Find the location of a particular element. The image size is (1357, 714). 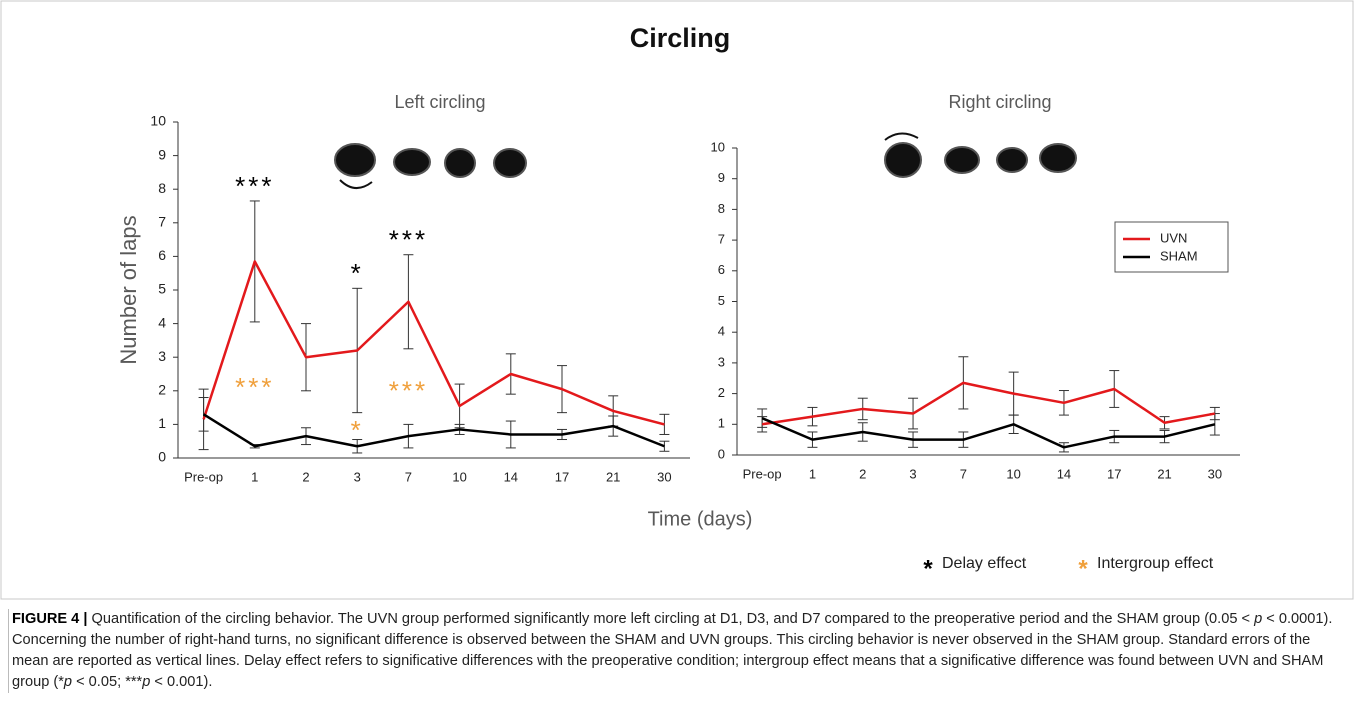

caption-text: < 0.001). is located at coordinates (181, 682).